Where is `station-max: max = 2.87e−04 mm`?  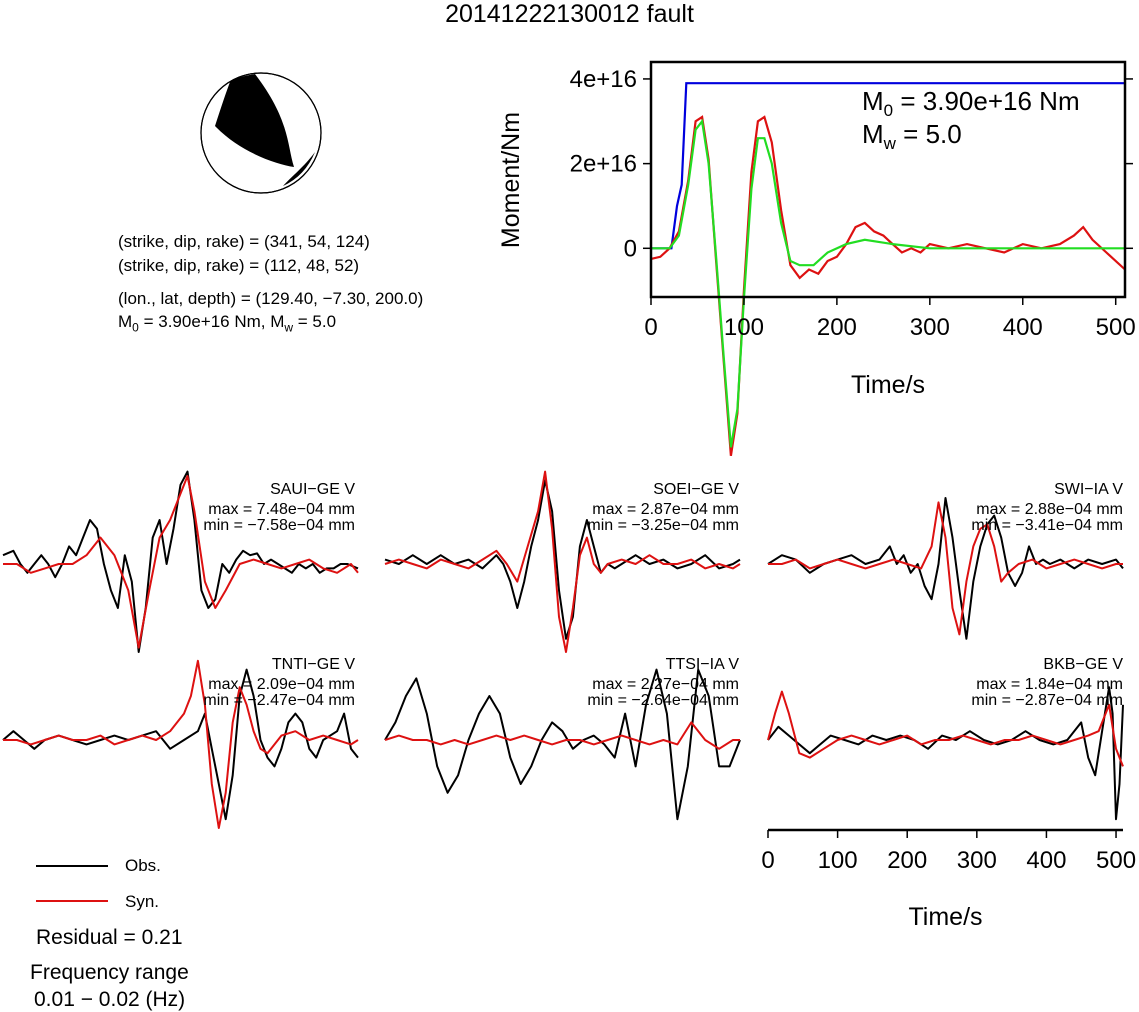
station-max: max = 2.87e−04 mm is located at coordinates (665, 509).